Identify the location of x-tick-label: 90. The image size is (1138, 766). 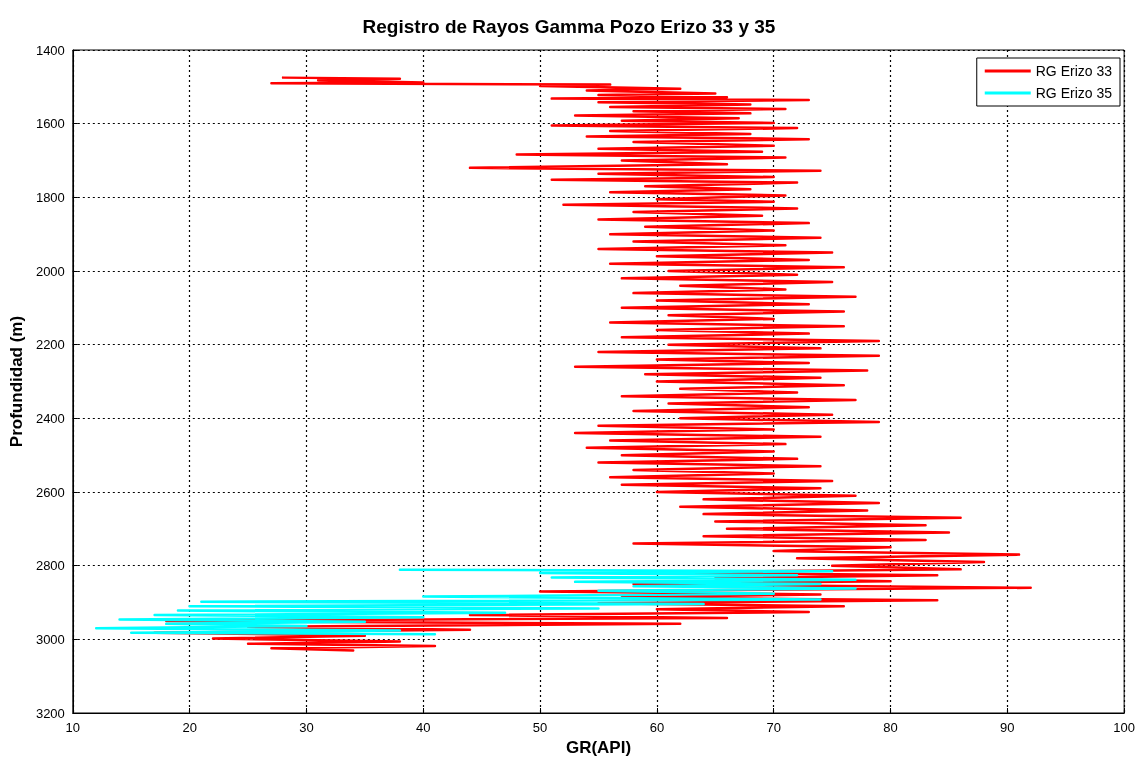
(1007, 727).